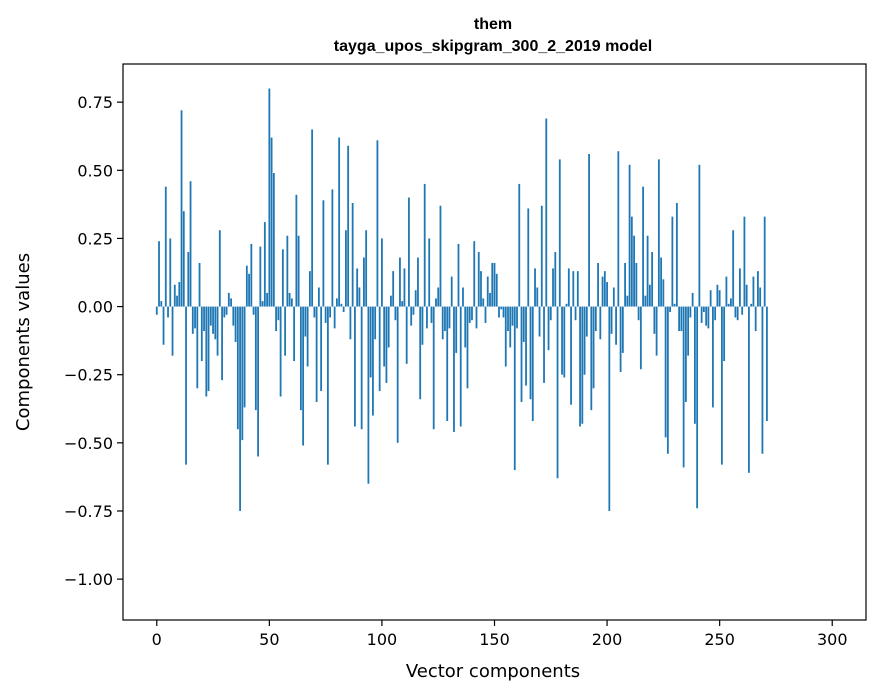 The height and width of the screenshot is (696, 880). I want to click on x-axis-label: Vector components, so click(493, 671).